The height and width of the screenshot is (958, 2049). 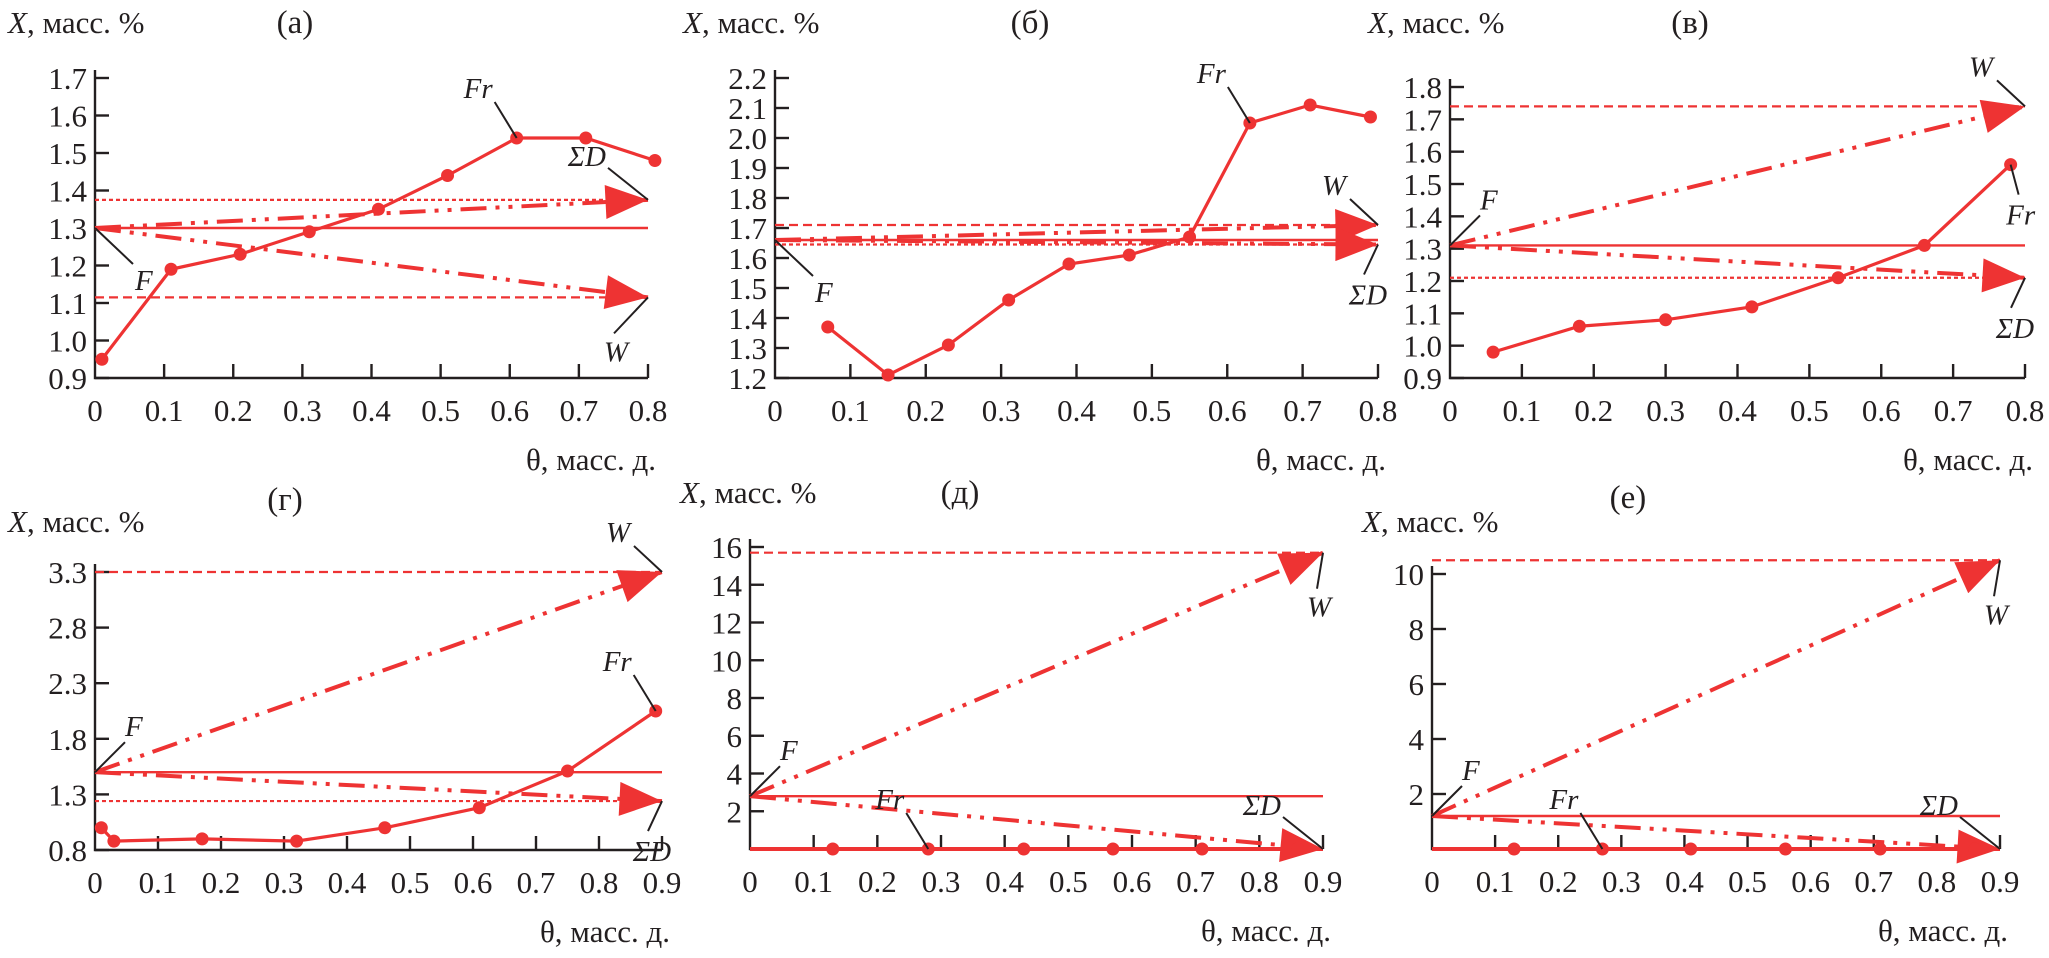 I want to click on y-tick-label: 2.0, so click(x=747, y=138).